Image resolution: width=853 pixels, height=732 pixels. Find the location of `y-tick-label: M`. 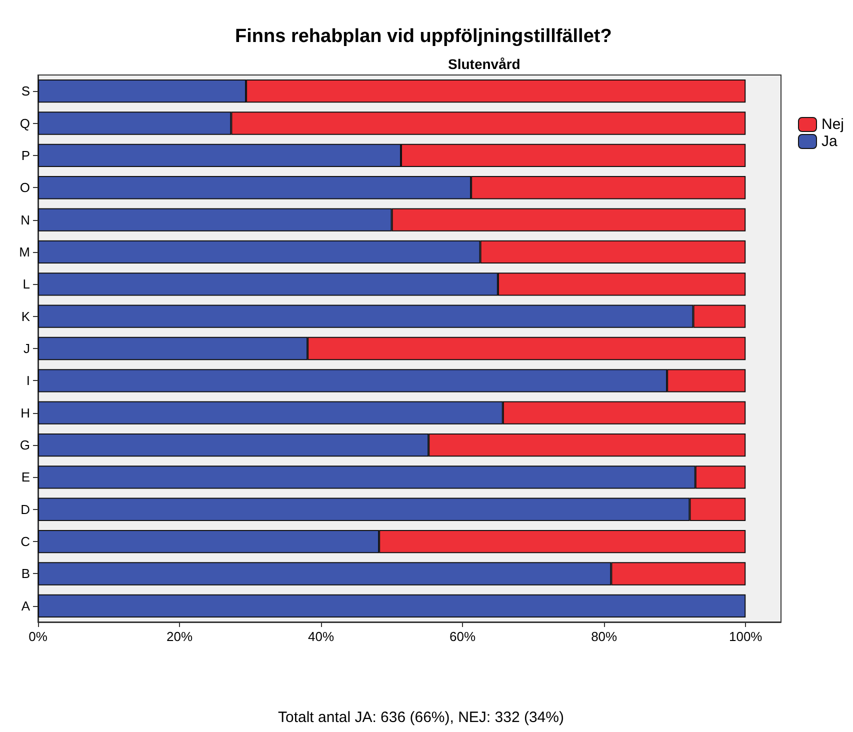

y-tick-label: M is located at coordinates (24, 252).